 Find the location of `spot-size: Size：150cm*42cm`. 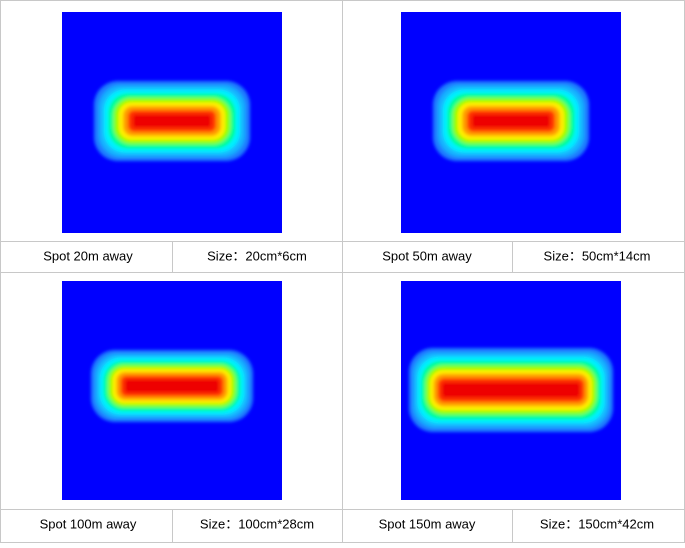

spot-size: Size：150cm*42cm is located at coordinates (597, 523).